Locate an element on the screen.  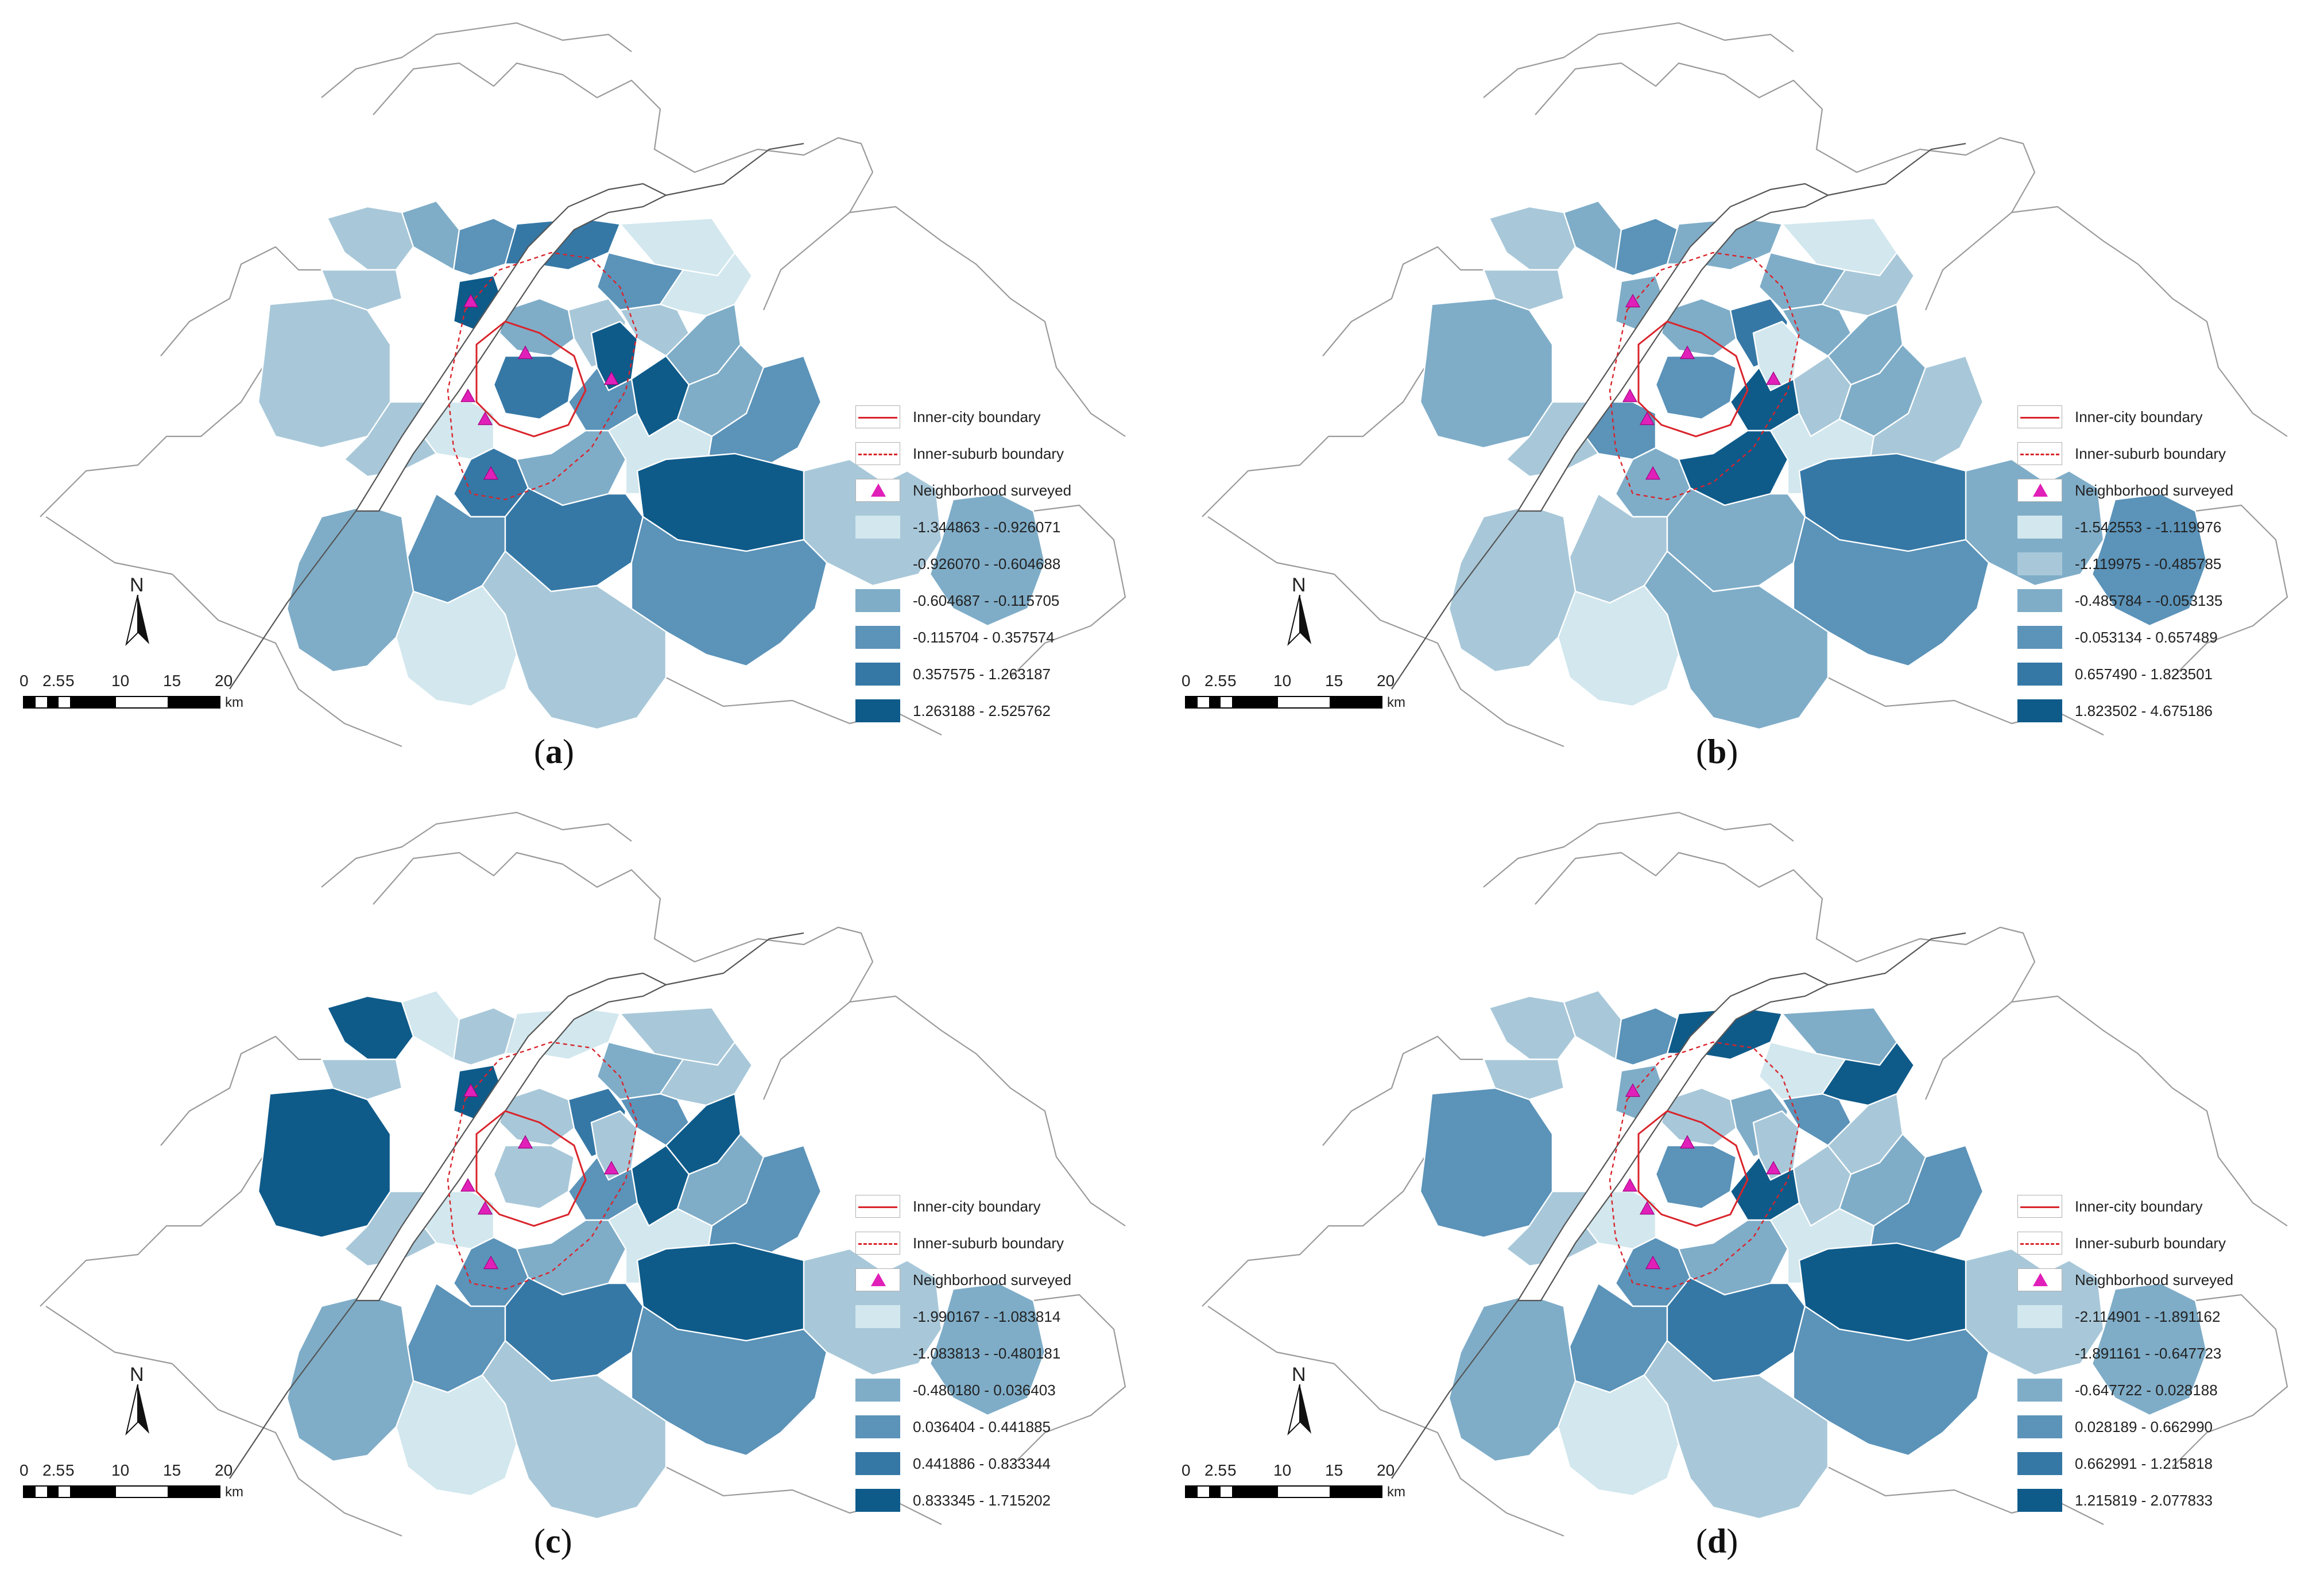
legend-class: 0.662991 - 1.215818 is located at coordinates (2166, 1464).